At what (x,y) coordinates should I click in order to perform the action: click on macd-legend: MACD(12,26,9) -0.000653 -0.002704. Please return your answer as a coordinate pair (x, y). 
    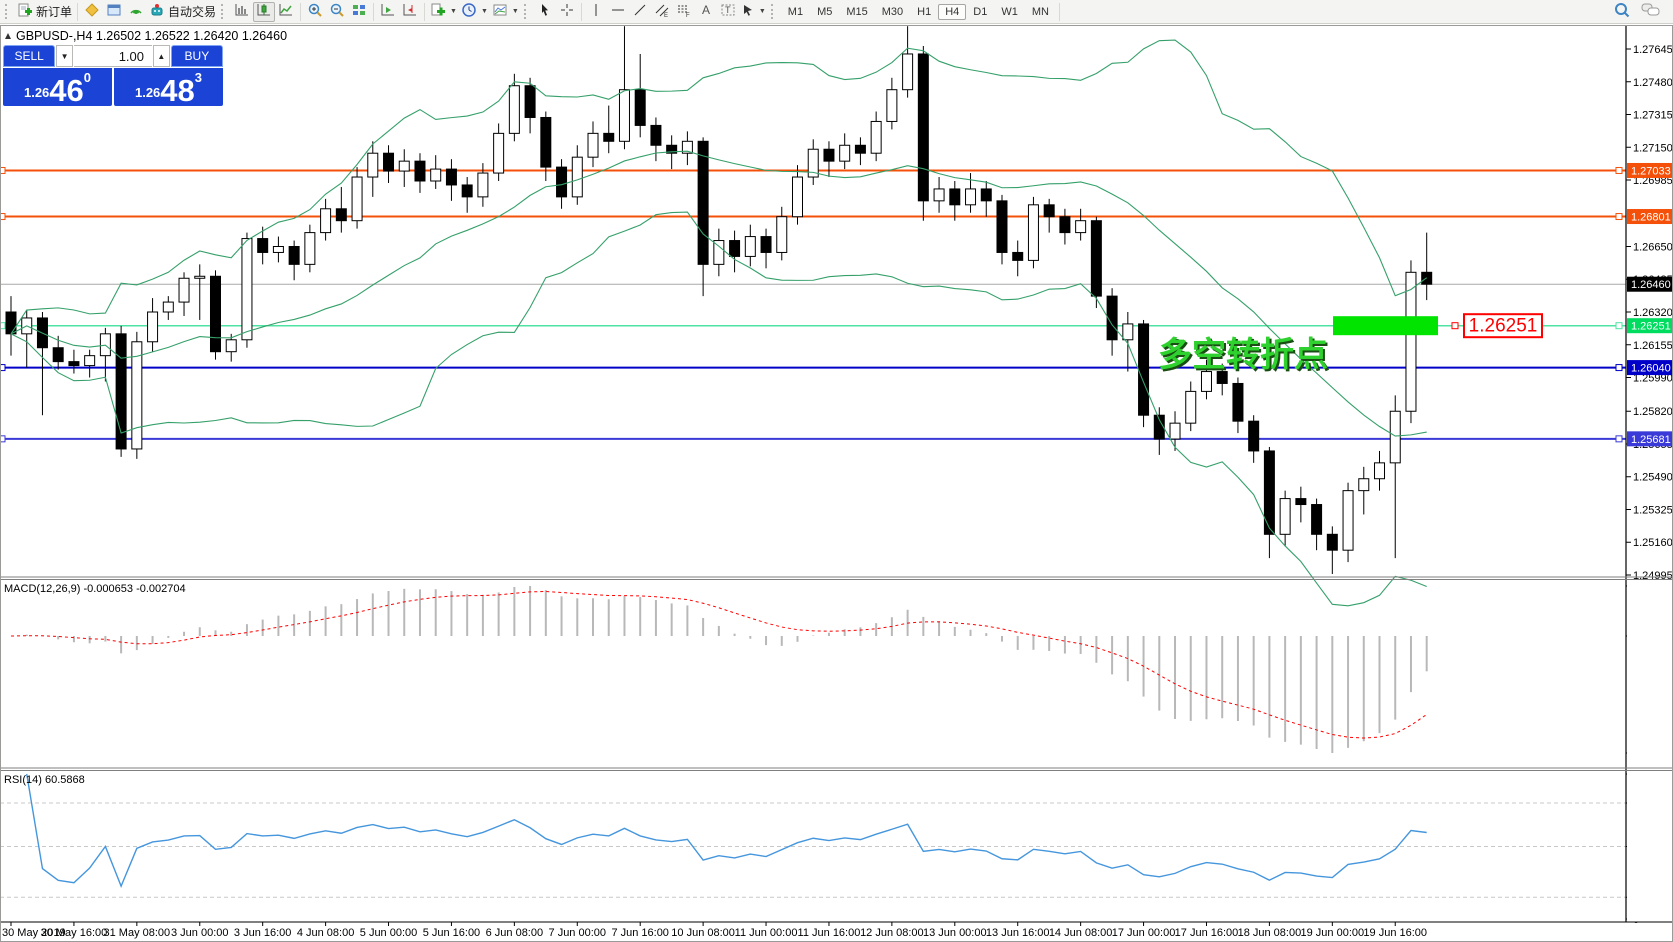
    Looking at the image, I should click on (95, 589).